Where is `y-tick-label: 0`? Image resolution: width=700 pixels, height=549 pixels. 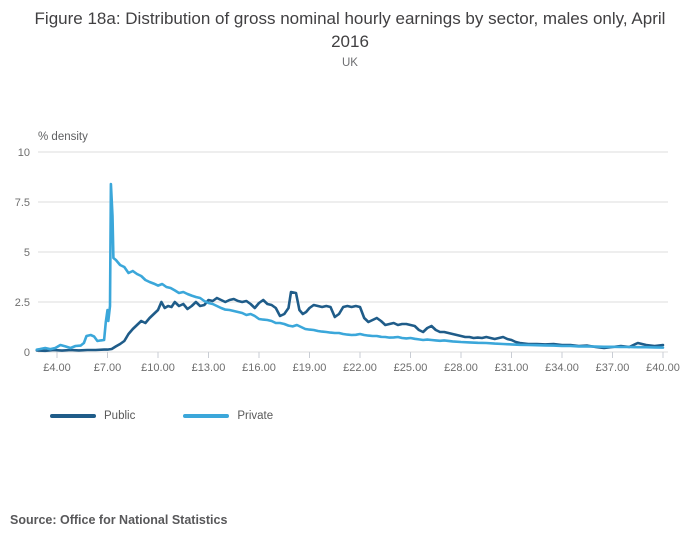 y-tick-label: 0 is located at coordinates (27, 353).